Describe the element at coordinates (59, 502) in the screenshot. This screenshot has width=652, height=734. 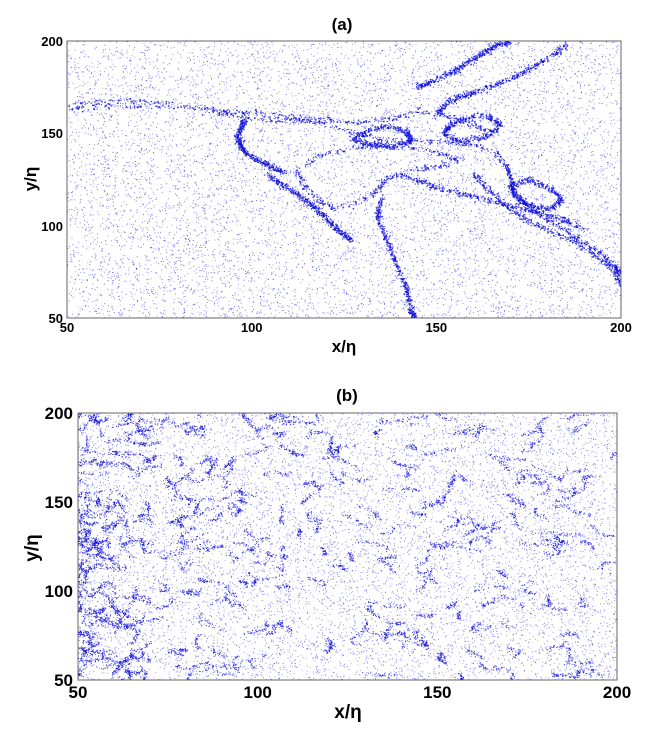
I see `panel-b-ytick-150: 150` at that location.